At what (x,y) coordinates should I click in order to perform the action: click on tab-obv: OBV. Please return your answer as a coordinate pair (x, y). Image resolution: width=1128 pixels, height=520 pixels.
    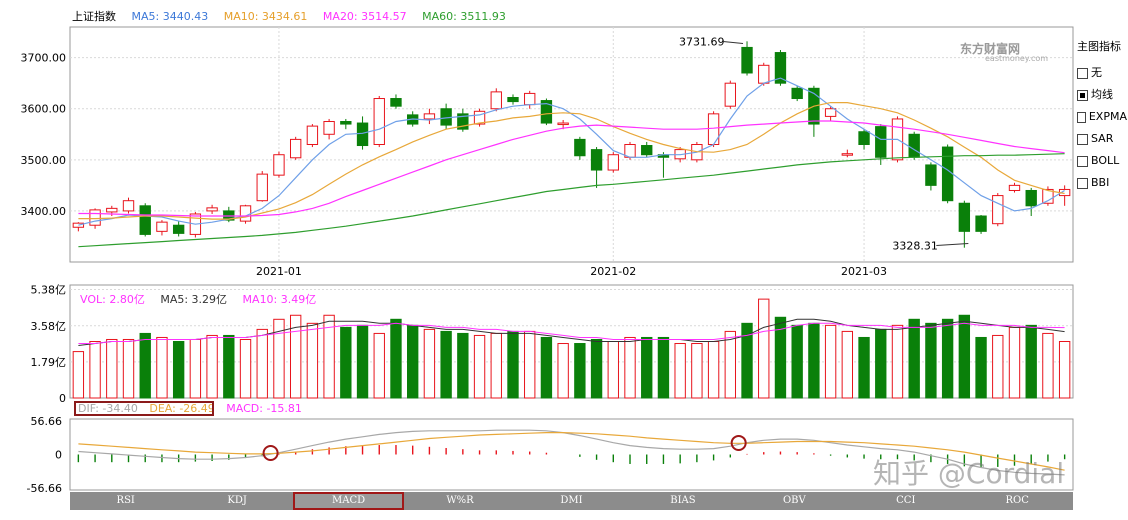
    Looking at the image, I should click on (794, 500).